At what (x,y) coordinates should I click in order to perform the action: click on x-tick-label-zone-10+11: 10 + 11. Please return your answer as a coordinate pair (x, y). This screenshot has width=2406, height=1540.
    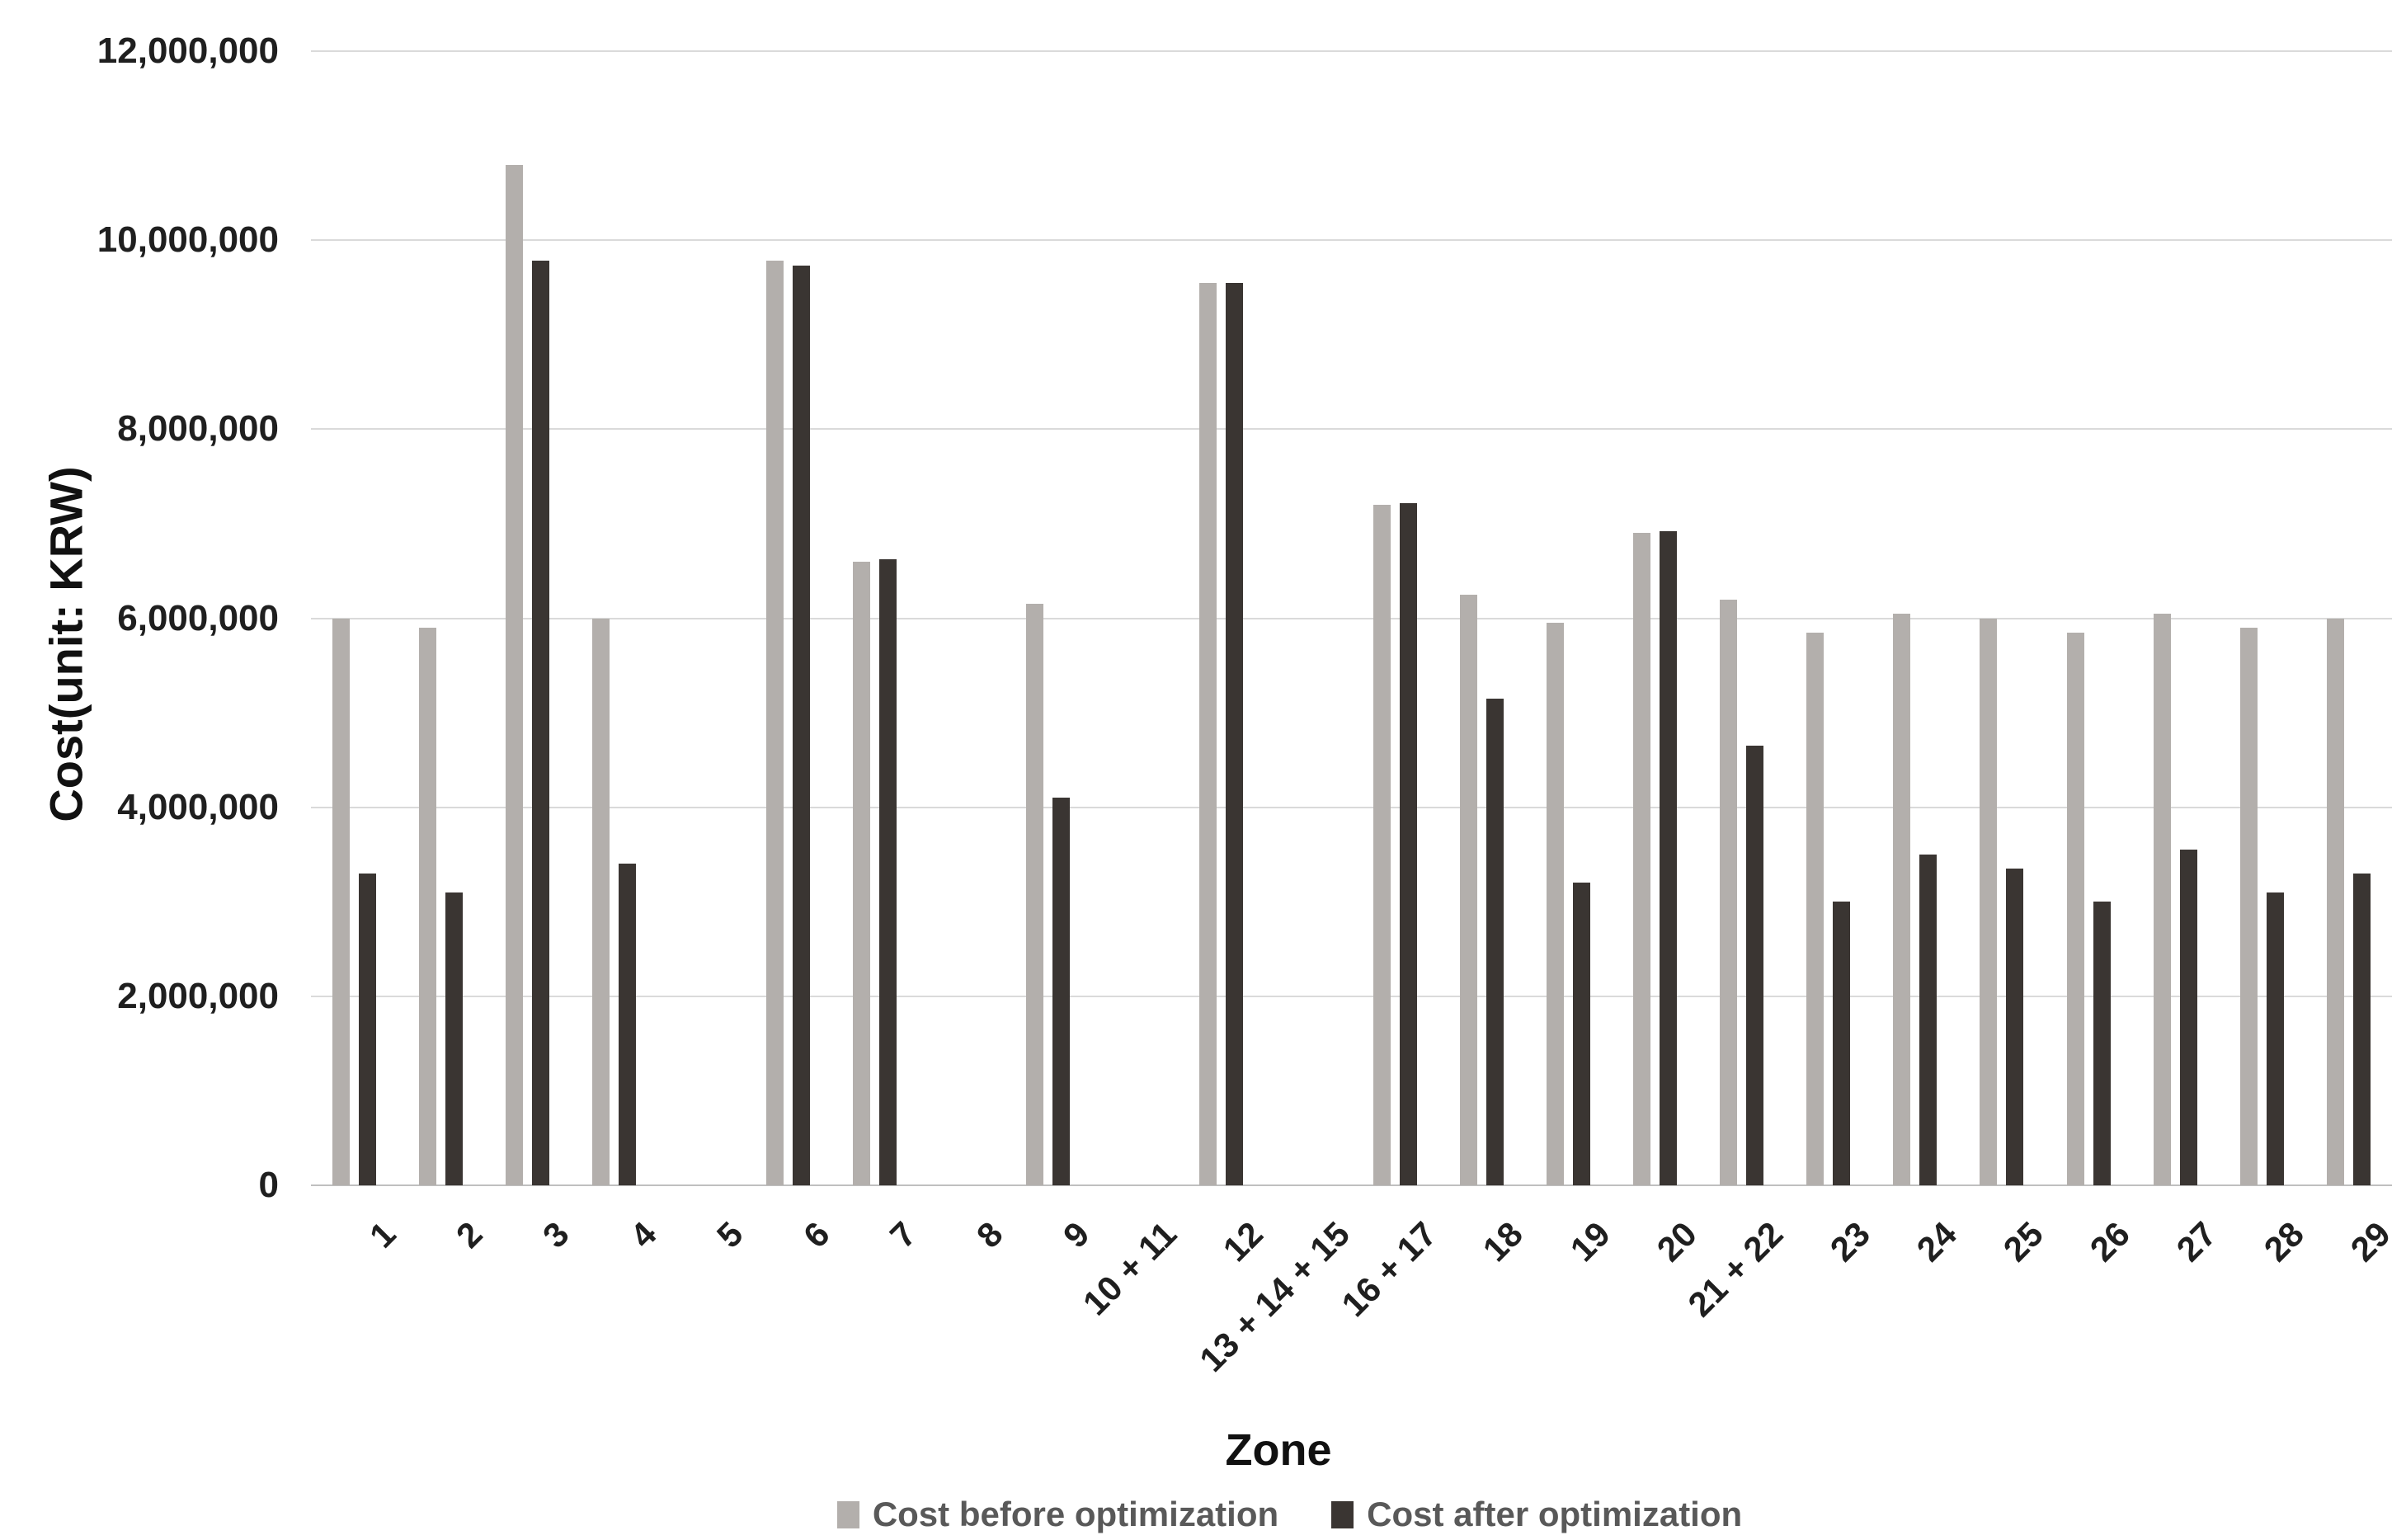
    Looking at the image, I should click on (1129, 1268).